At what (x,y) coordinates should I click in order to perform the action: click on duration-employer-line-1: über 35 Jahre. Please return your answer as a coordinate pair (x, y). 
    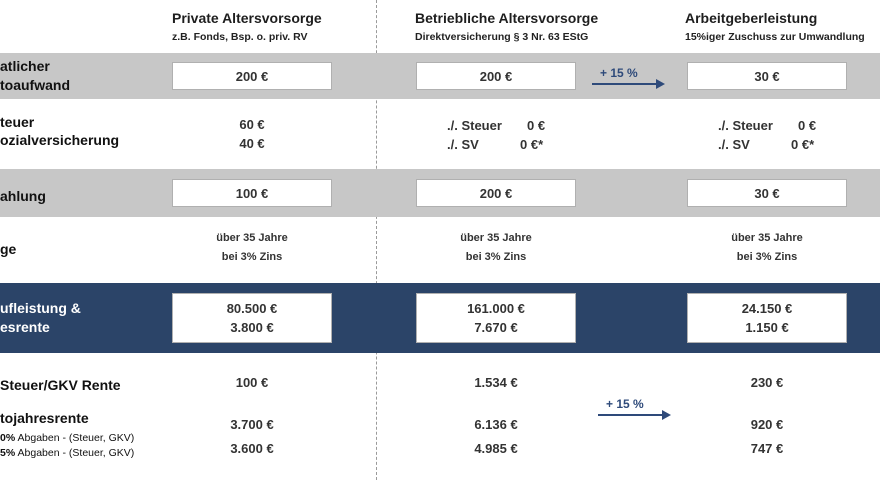
    Looking at the image, I should click on (767, 238).